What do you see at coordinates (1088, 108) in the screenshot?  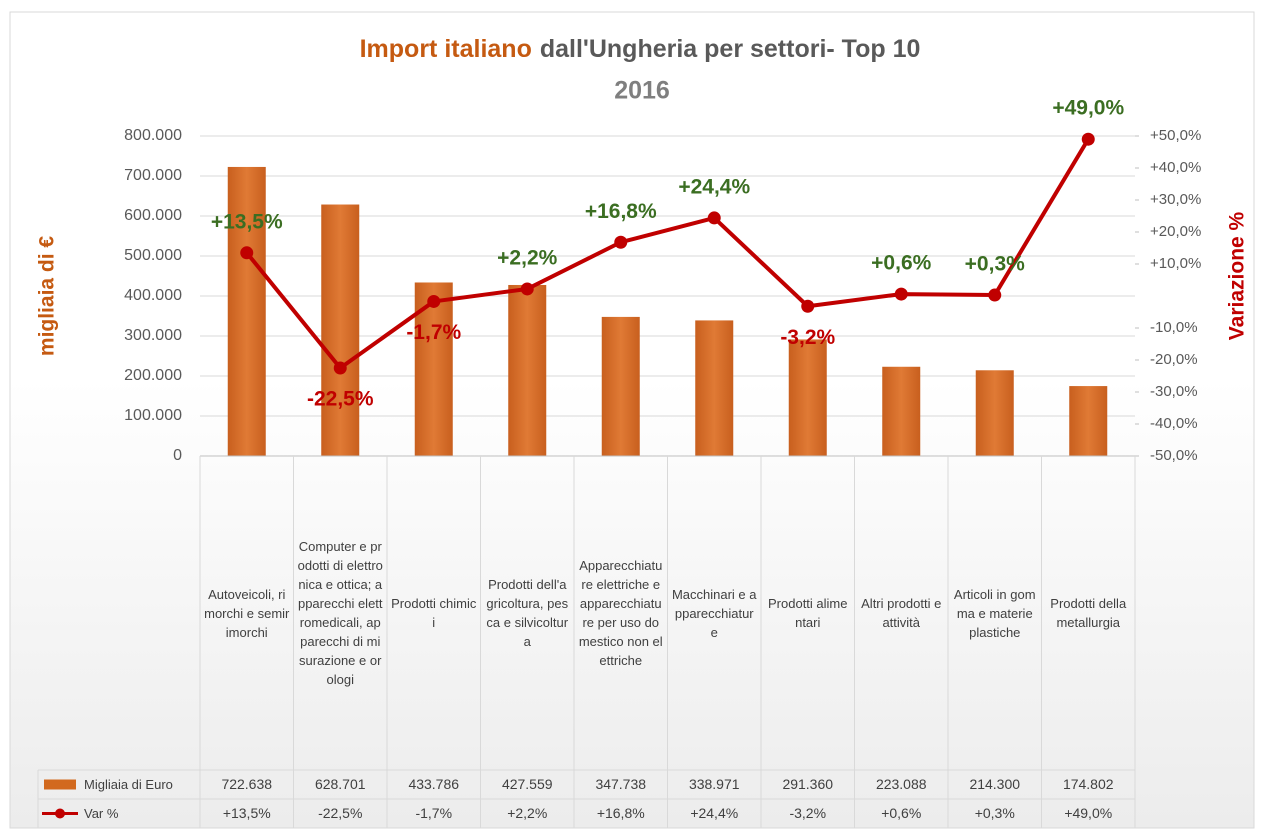 I see `data-label: +49,0%` at bounding box center [1088, 108].